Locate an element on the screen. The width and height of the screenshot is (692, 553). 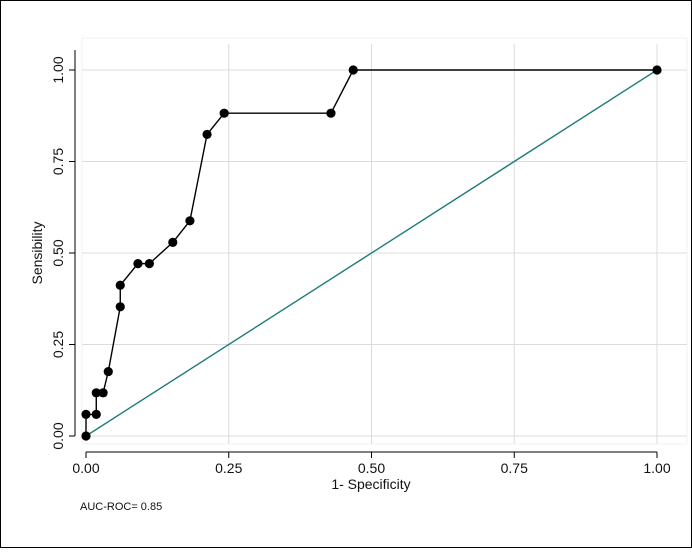
y-axis-ticks: 0.00 0.25 0.50 0.75 1.00 is located at coordinates (62, 253).